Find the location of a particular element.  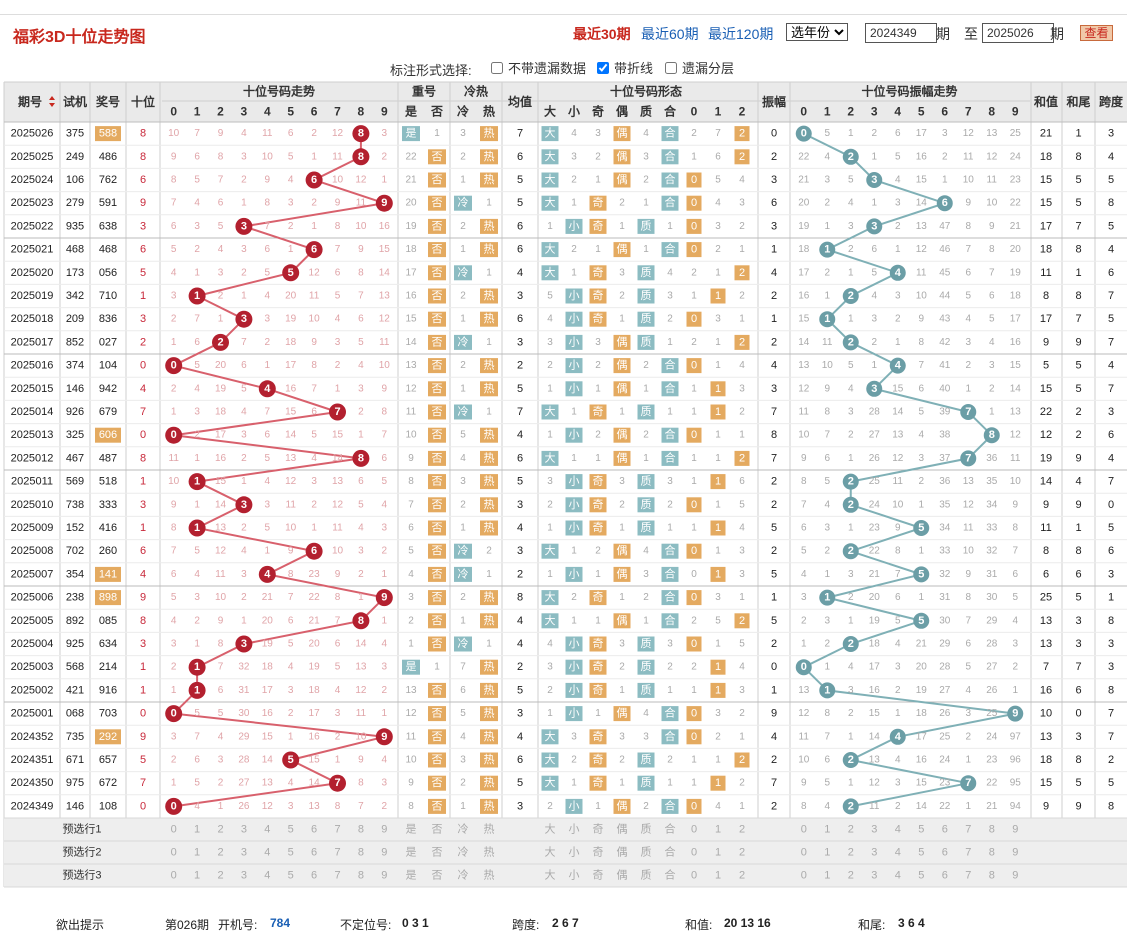

period-link-60: 最近60期 is located at coordinates (670, 34).